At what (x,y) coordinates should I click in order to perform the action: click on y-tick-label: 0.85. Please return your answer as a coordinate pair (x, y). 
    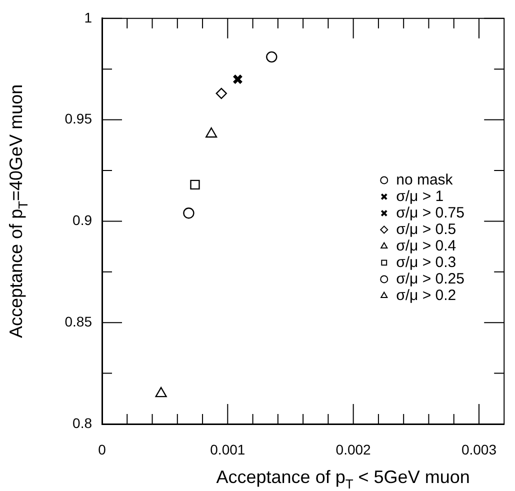
    Looking at the image, I should click on (78, 321).